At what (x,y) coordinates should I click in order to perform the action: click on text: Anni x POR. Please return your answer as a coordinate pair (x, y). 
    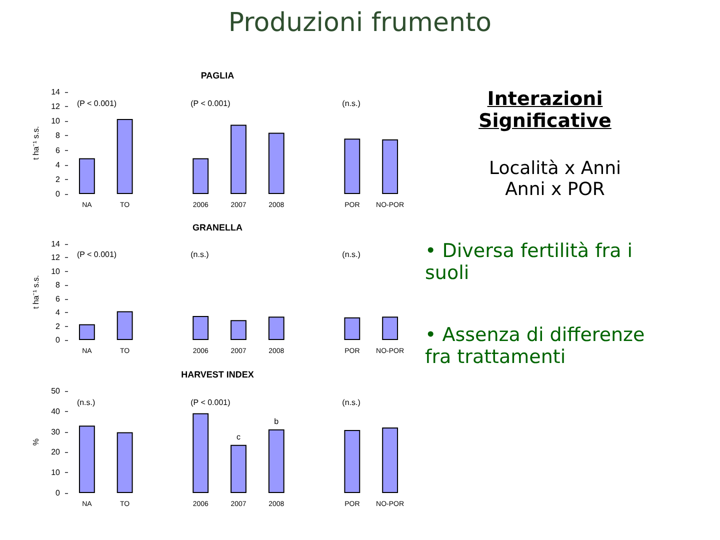
    Looking at the image, I should click on (555, 189).